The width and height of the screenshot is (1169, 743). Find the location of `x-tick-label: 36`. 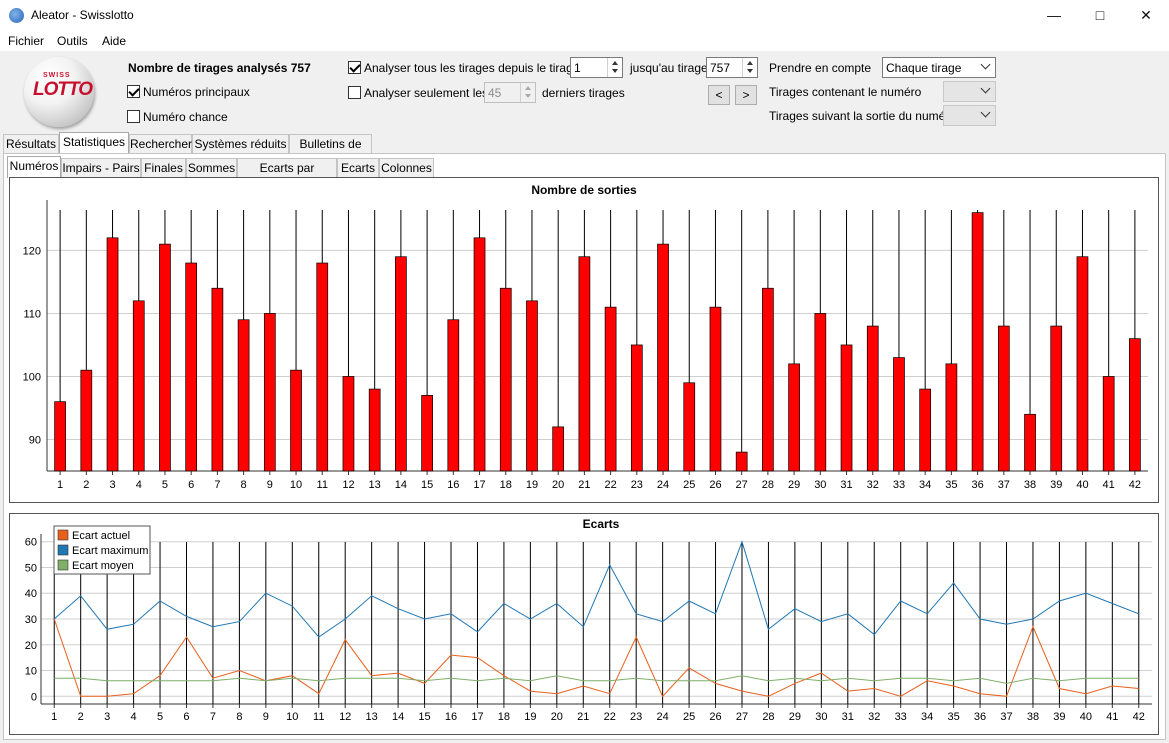

x-tick-label: 36 is located at coordinates (980, 717).